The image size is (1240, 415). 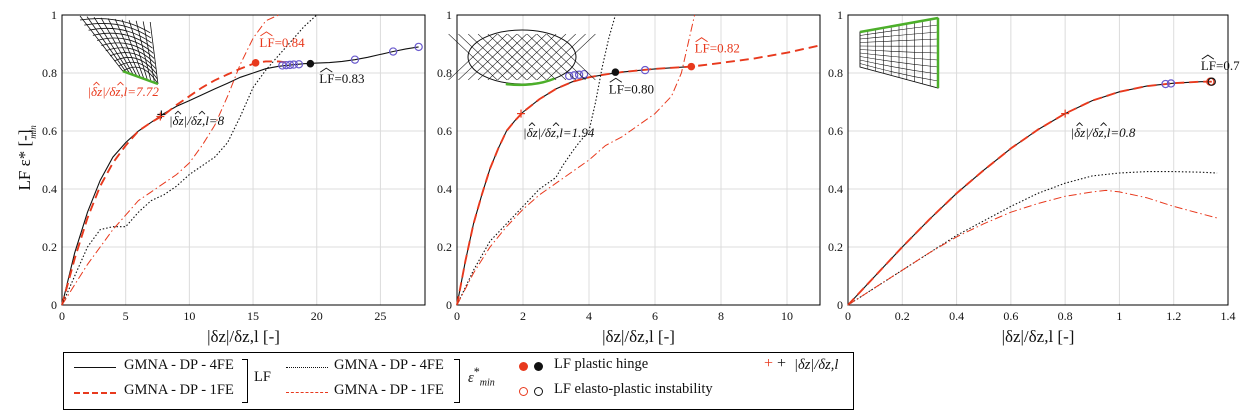 I want to click on legend-marker-plus-red: +, so click(x=769, y=363).